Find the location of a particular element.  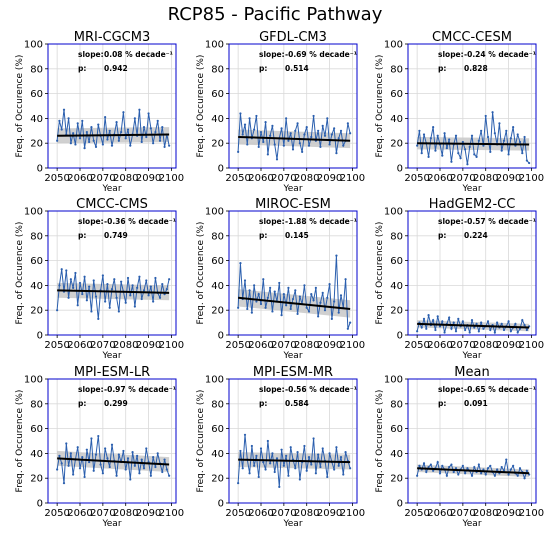

p-value: 0.942 is located at coordinates (116, 68).